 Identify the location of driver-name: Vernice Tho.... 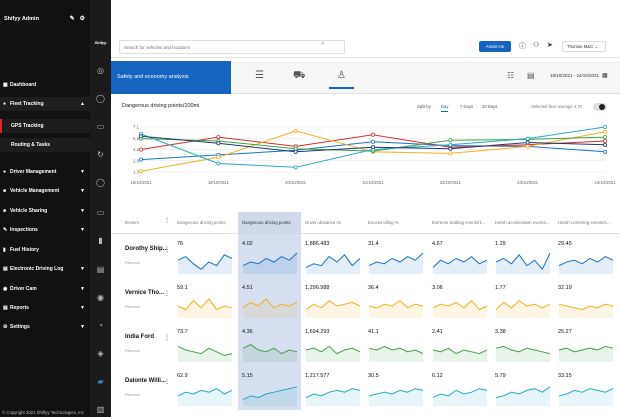
(145, 293).